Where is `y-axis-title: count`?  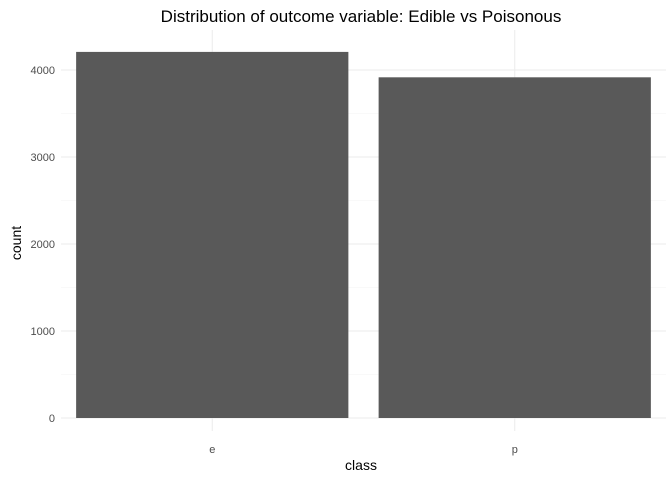
y-axis-title: count is located at coordinates (16, 243).